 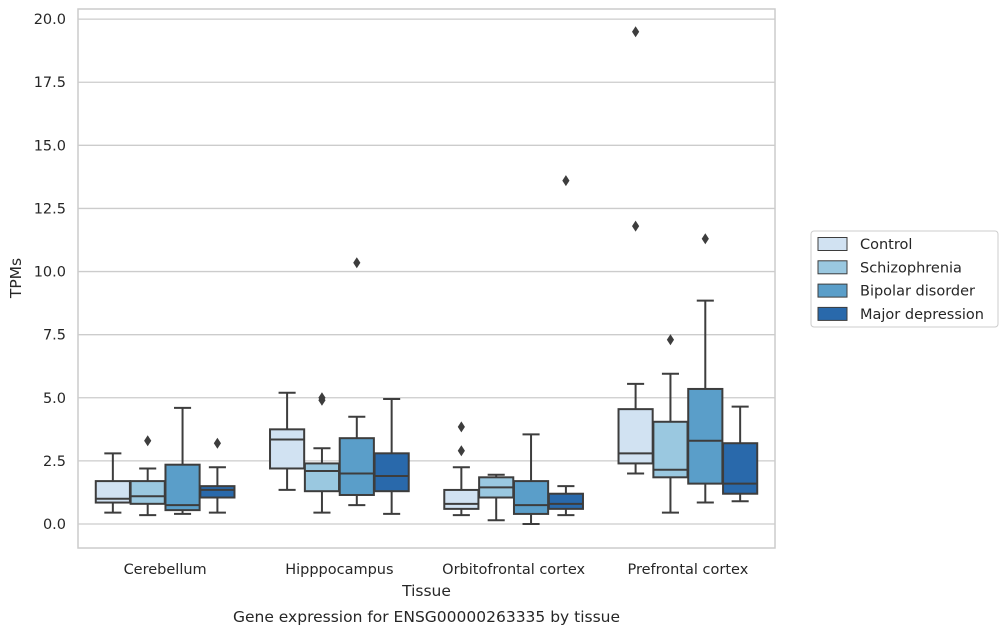 I want to click on x-axis-label: Tissue, so click(x=426, y=591).